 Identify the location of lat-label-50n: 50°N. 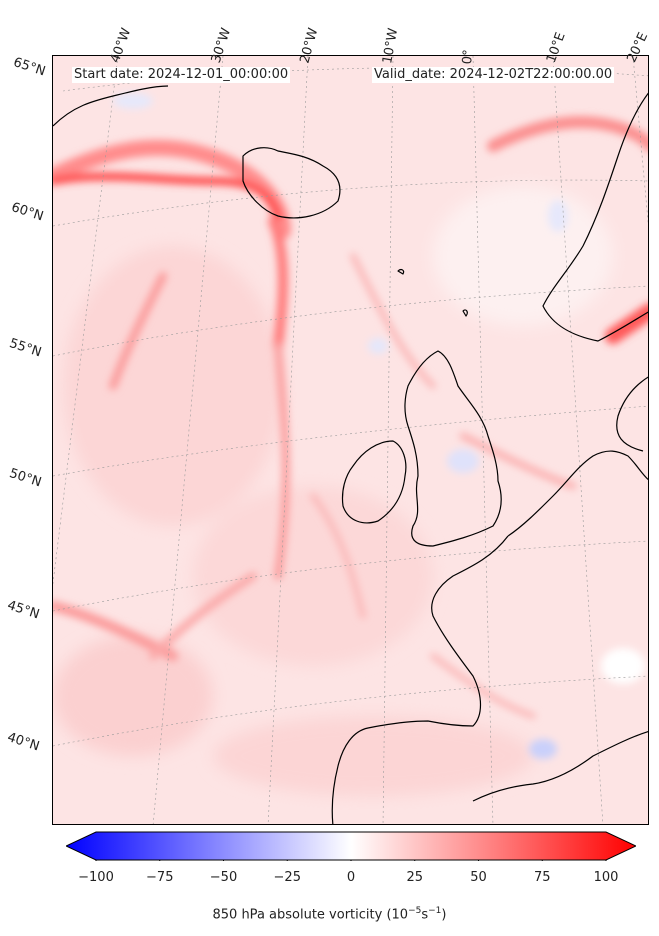
(25, 478).